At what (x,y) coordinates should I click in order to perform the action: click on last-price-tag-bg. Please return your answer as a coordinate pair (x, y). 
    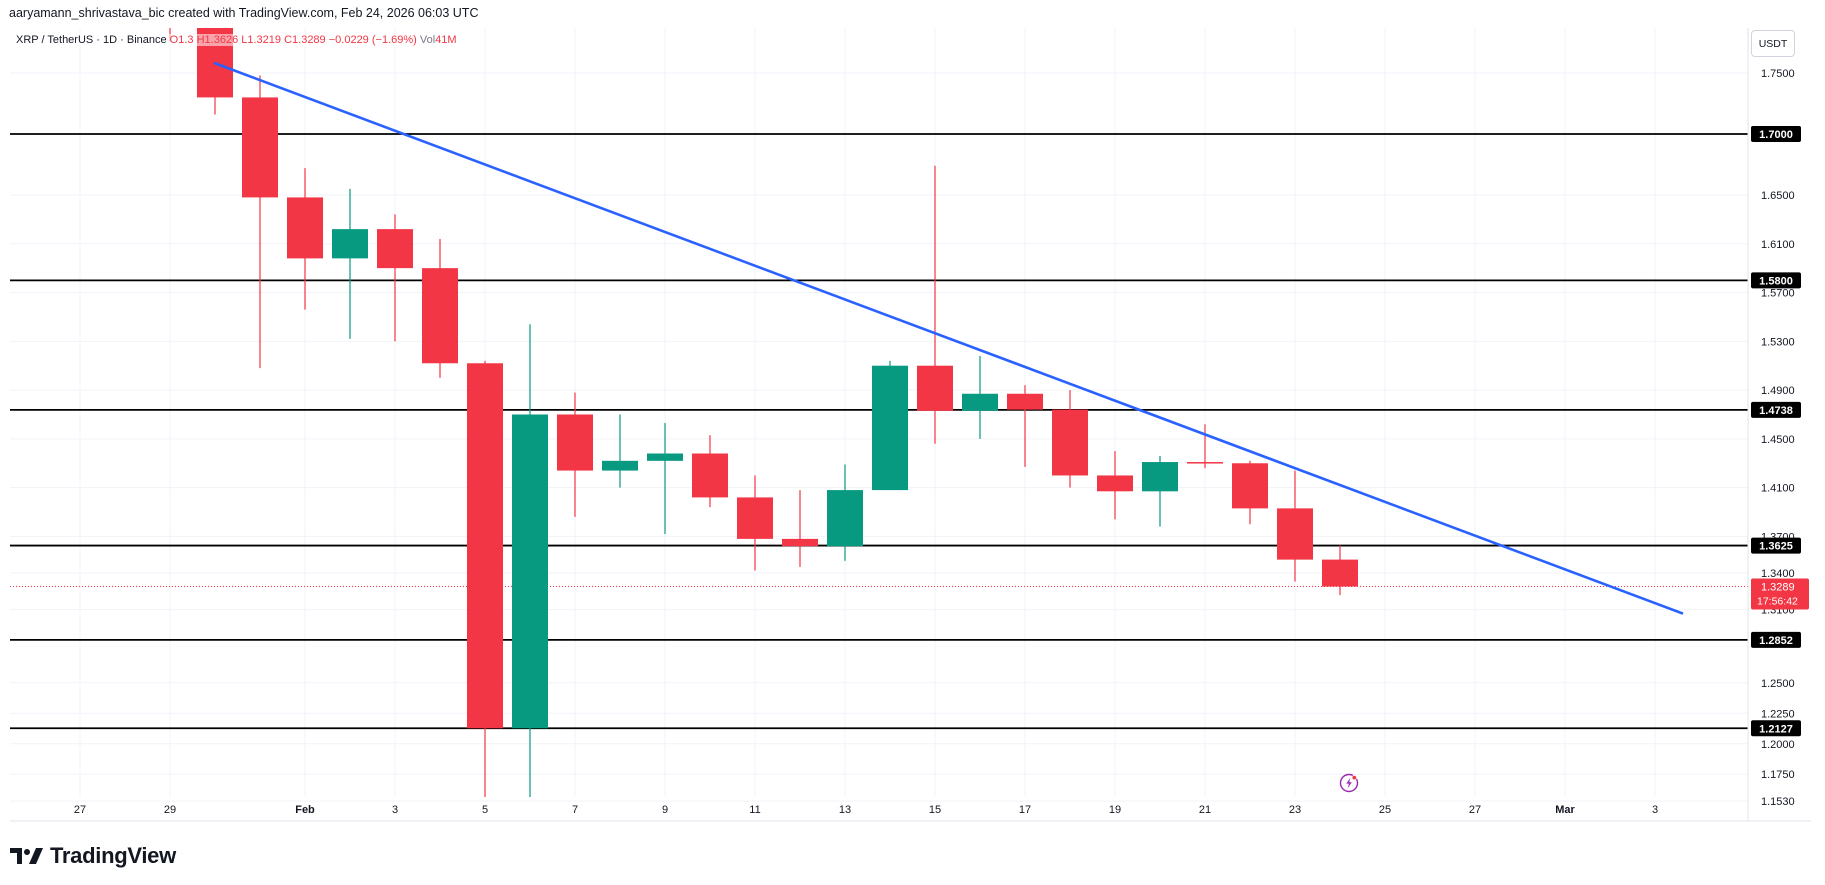
    Looking at the image, I should click on (1780, 594).